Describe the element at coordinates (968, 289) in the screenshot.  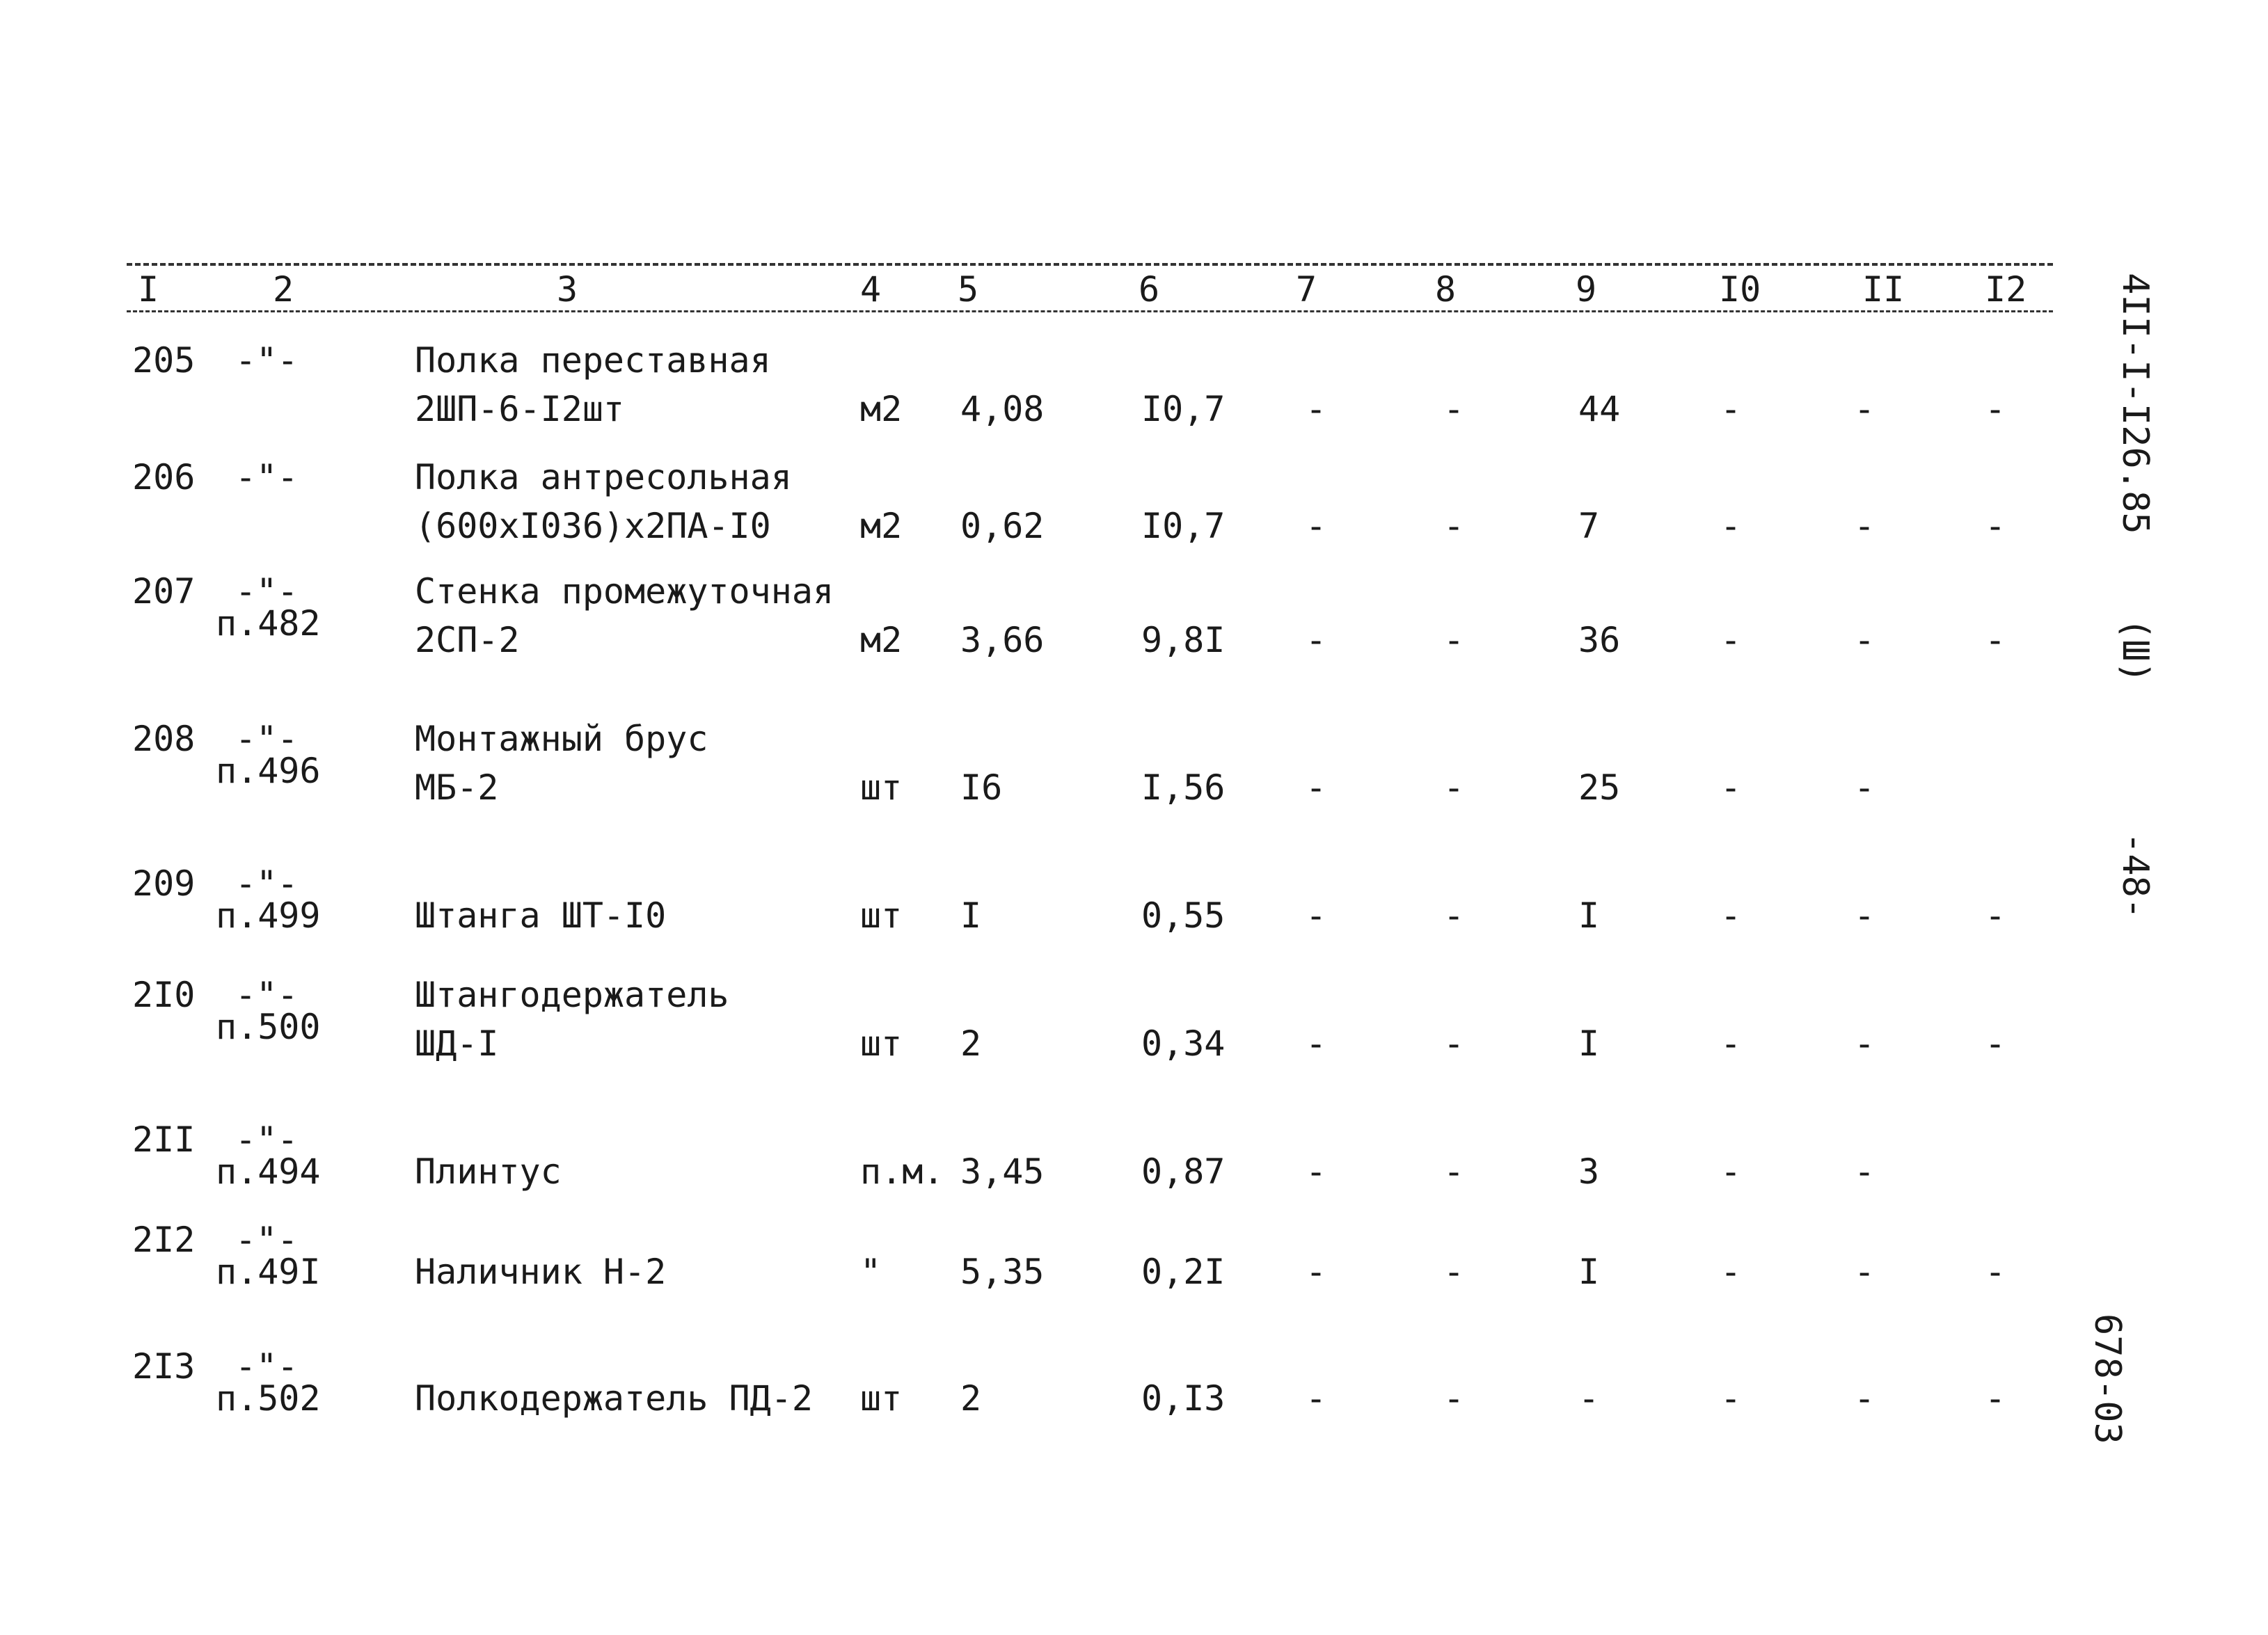
I see `column-header-5: 5` at that location.